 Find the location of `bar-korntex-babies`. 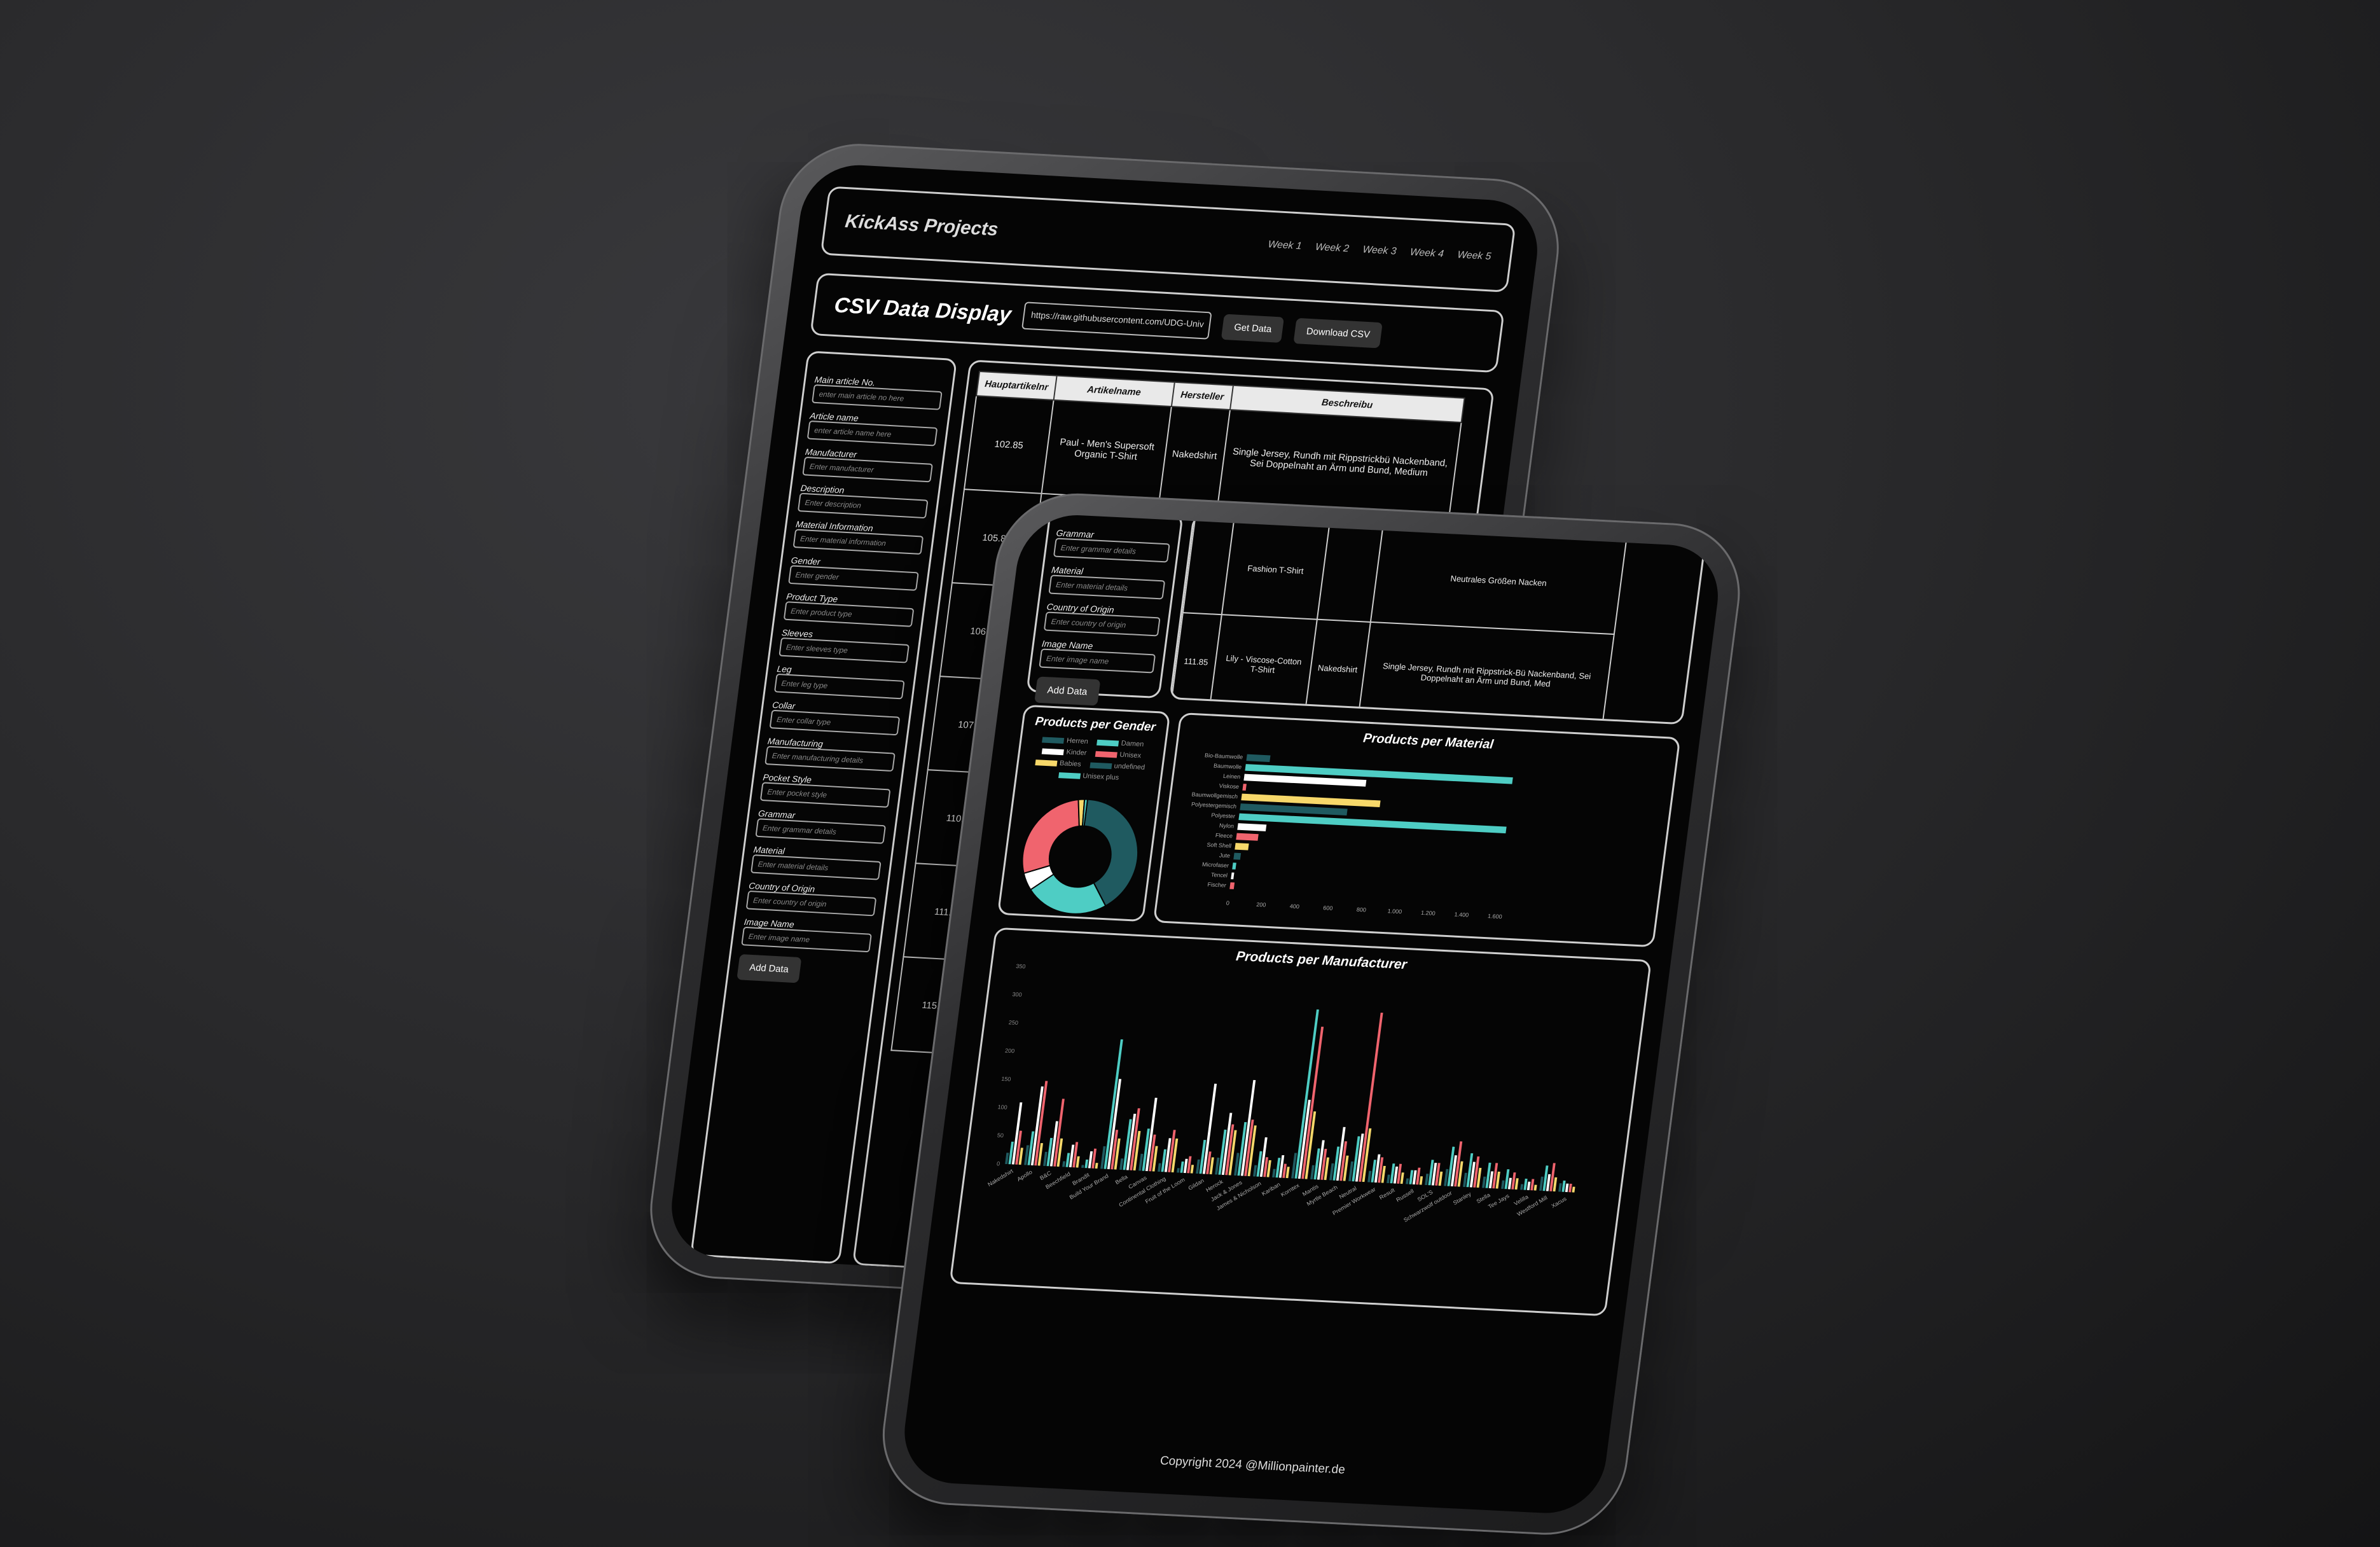

bar-korntex-babies is located at coordinates (1310, 1145).